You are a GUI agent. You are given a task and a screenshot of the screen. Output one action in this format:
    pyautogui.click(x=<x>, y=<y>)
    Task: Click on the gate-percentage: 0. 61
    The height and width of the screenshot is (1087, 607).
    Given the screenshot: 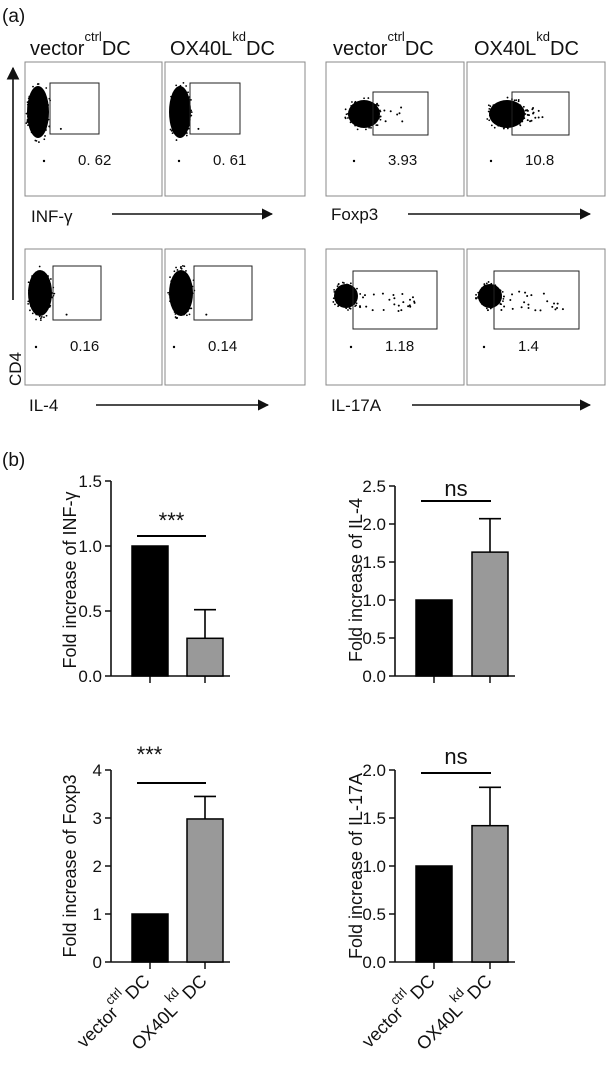 What is the action you would take?
    pyautogui.click(x=229, y=160)
    